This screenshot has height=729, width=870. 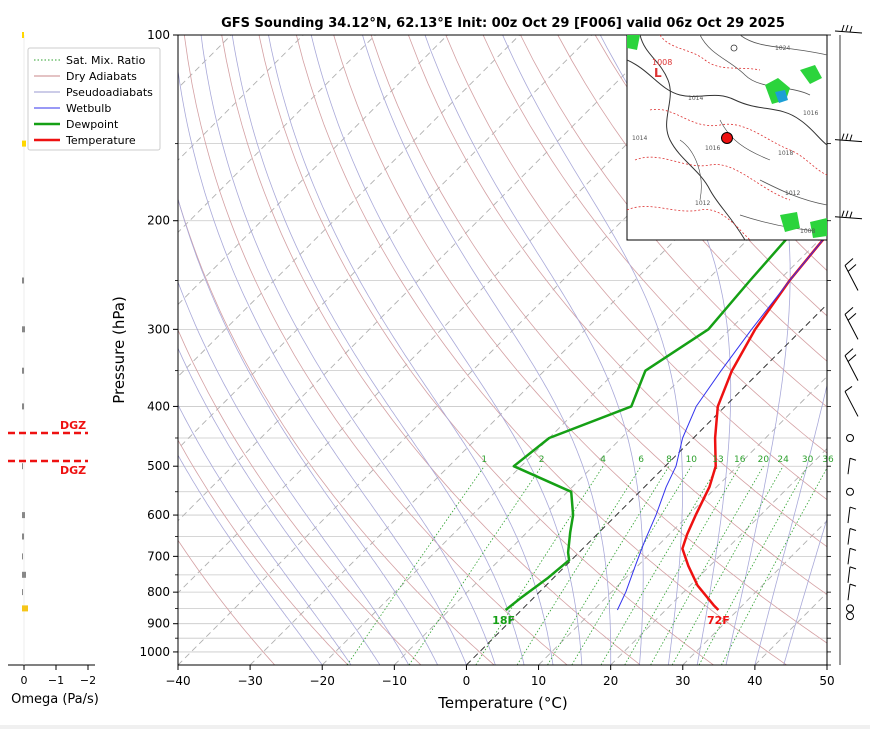 What do you see at coordinates (712, 148) in the screenshot?
I see `inset-isobar-label-1016: 1016` at bounding box center [712, 148].